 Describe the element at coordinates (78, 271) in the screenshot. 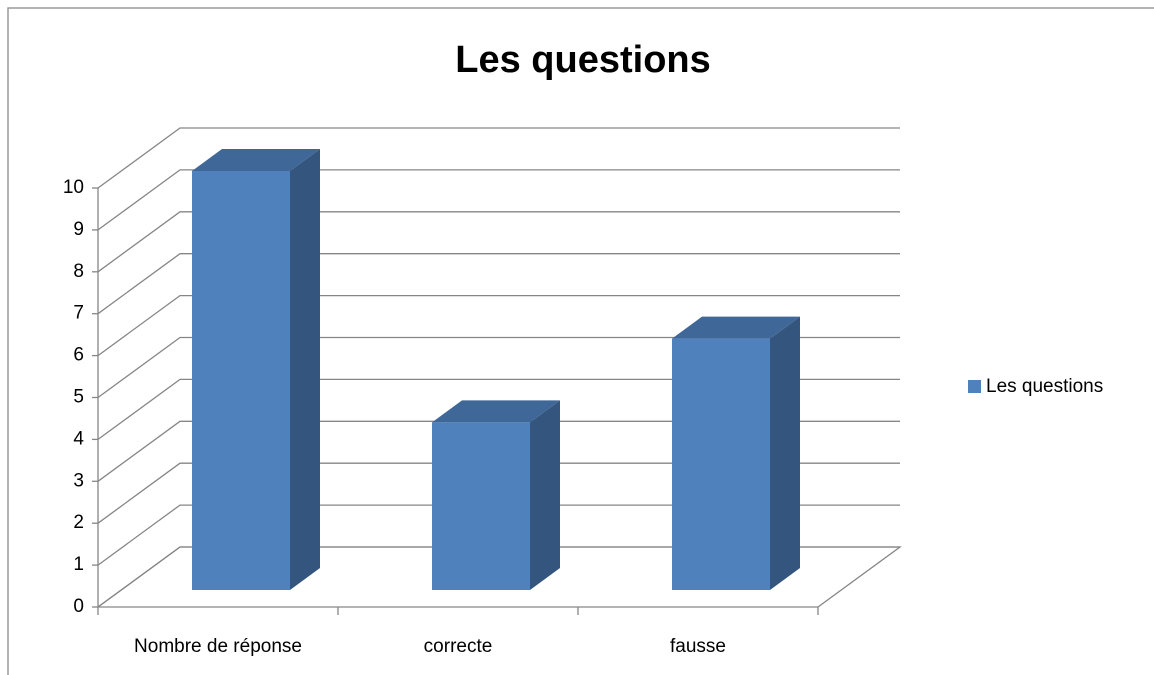

I see `y-tick-label: 8` at that location.